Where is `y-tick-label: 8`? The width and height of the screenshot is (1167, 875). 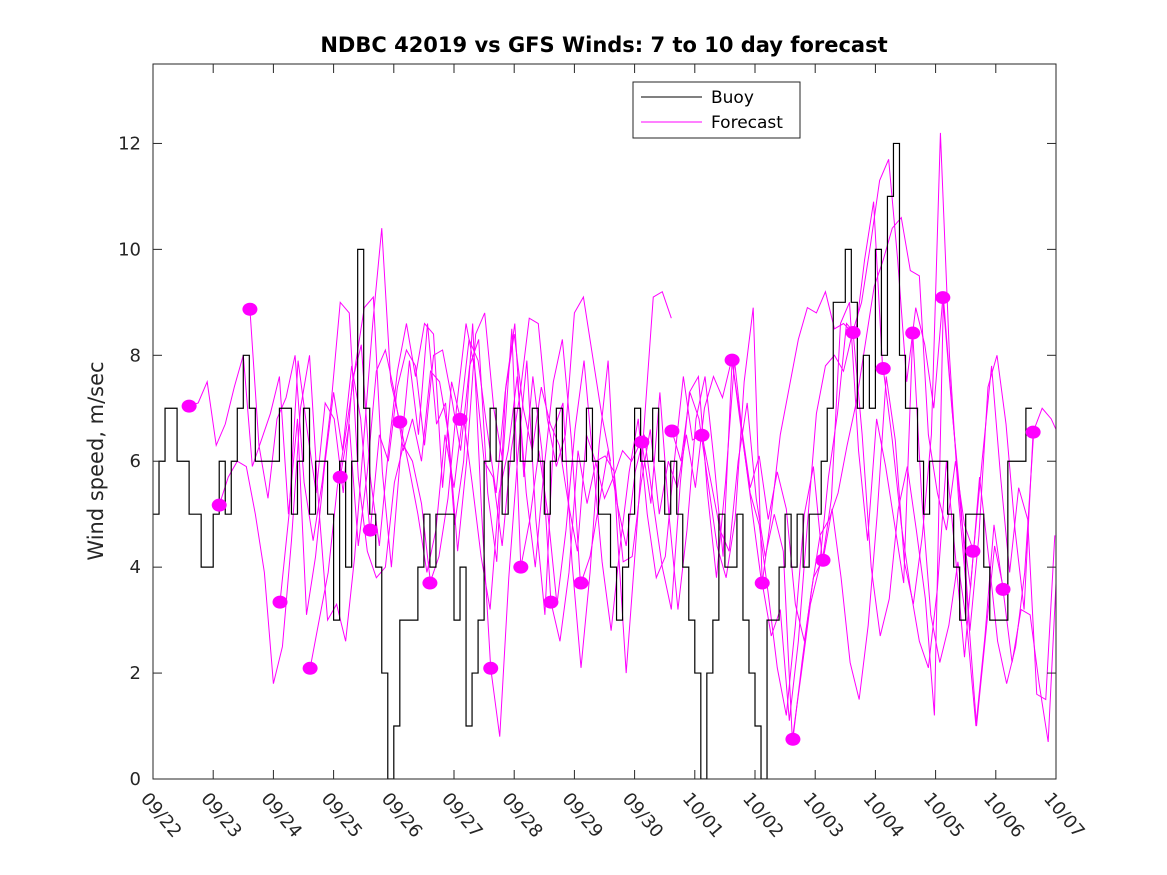 y-tick-label: 8 is located at coordinates (135, 355).